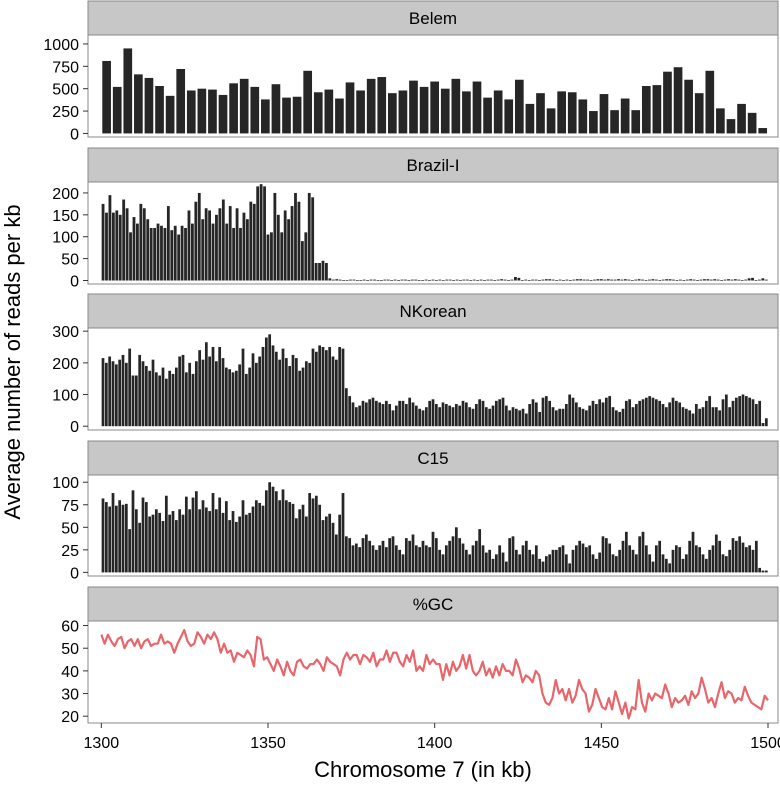  I want to click on y-tick-label: 750, so click(65, 67).